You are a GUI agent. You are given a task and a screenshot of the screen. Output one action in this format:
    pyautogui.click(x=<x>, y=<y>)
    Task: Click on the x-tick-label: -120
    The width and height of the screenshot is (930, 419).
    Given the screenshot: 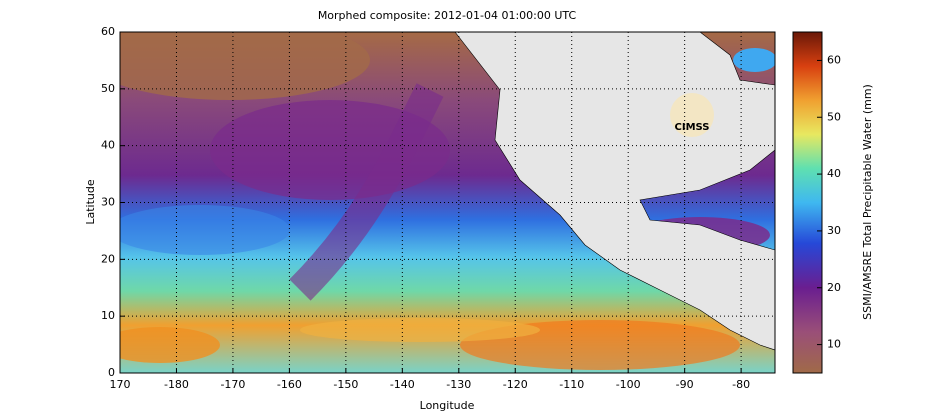 What is the action you would take?
    pyautogui.click(x=515, y=384)
    